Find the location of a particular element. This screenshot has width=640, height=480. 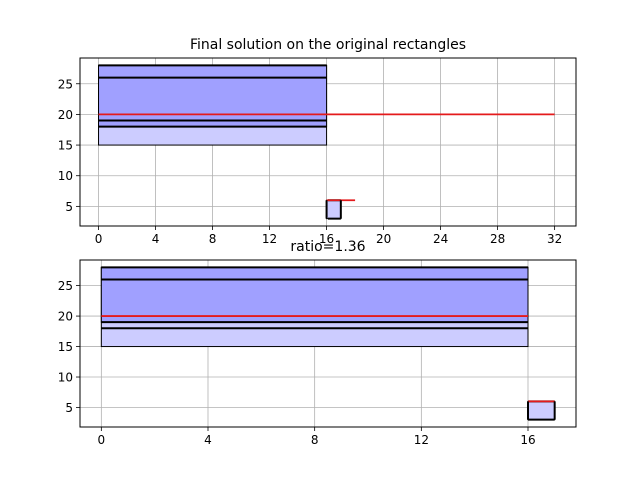

bottom-y-tick-label: 5 is located at coordinates (69, 408).